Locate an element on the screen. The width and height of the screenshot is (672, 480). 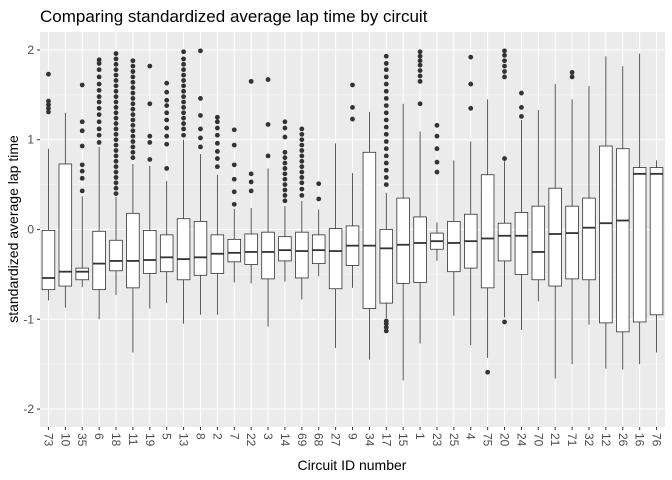
x-tick-label: 7 is located at coordinates (234, 436).